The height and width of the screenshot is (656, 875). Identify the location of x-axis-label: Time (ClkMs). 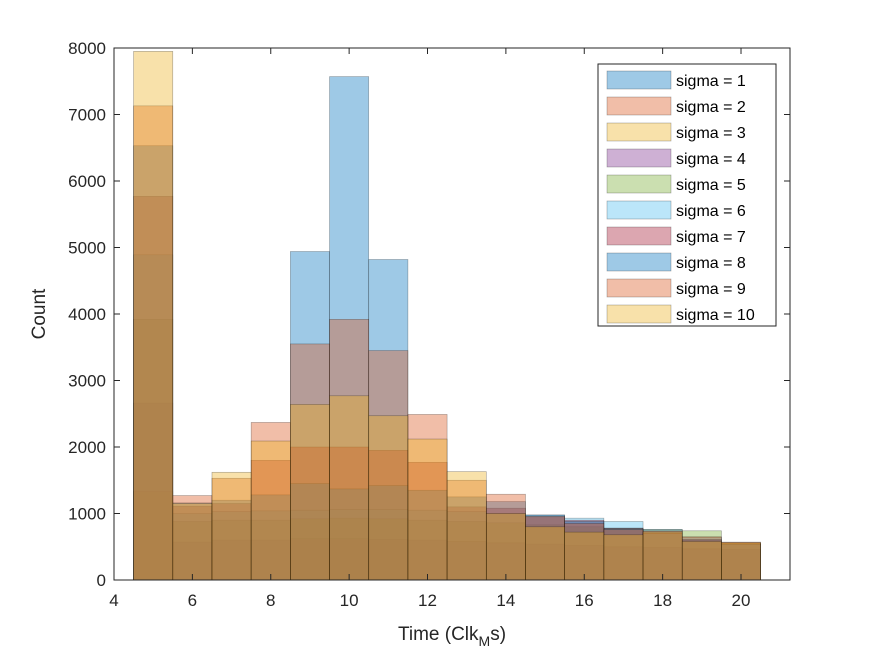
(452, 636).